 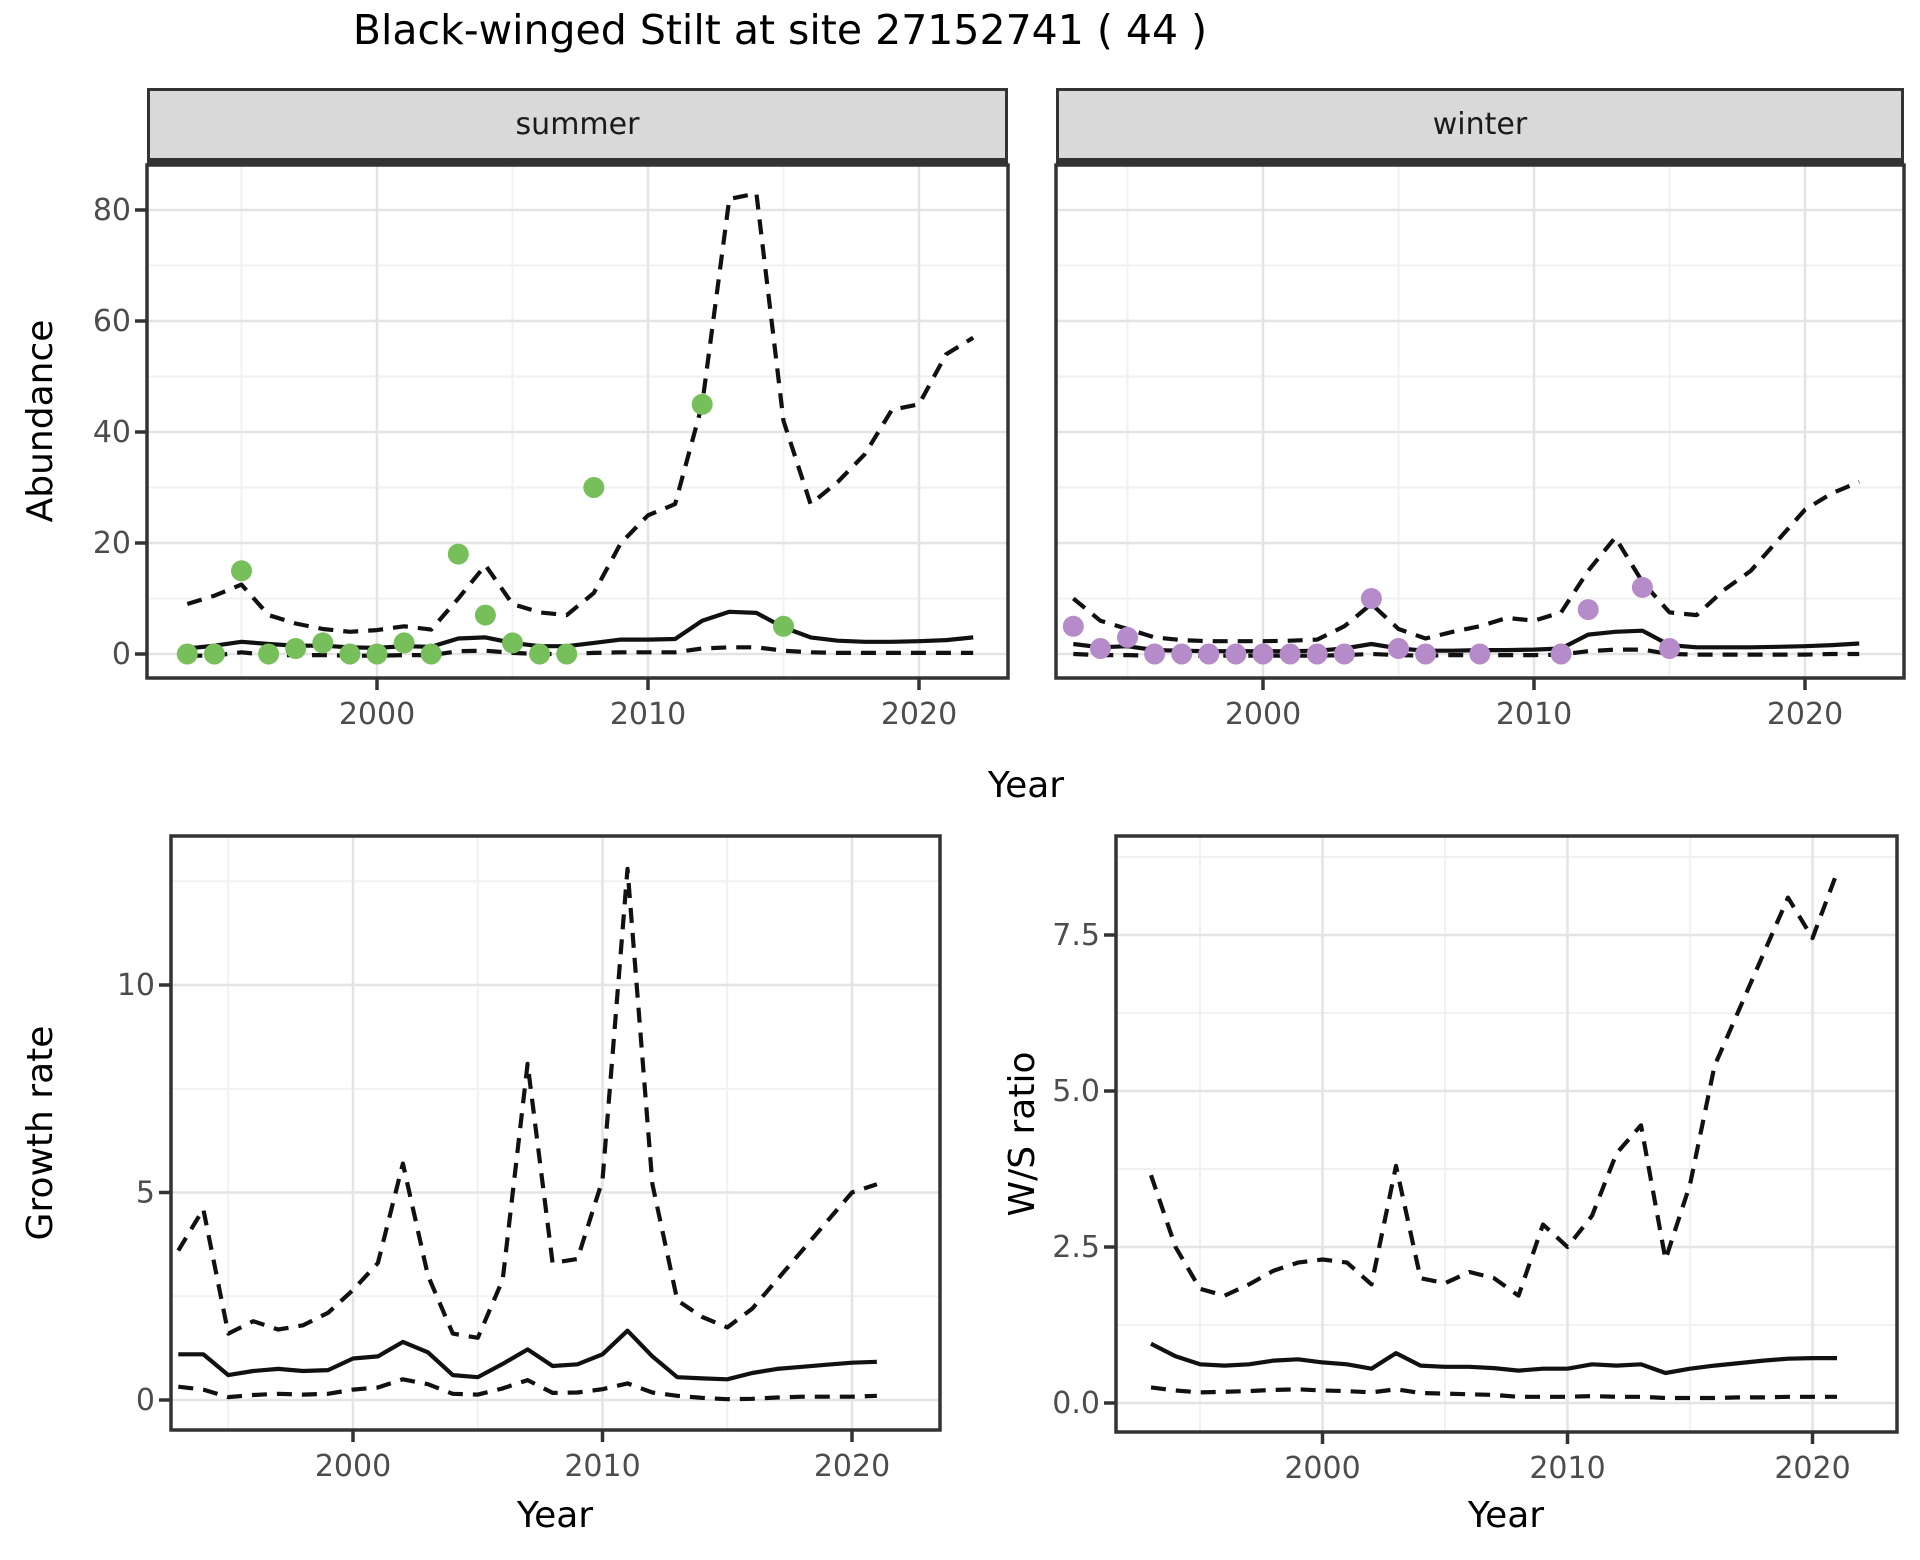 I want to click on abundance_winter-upper_ci-line, so click(x=1465, y=562).